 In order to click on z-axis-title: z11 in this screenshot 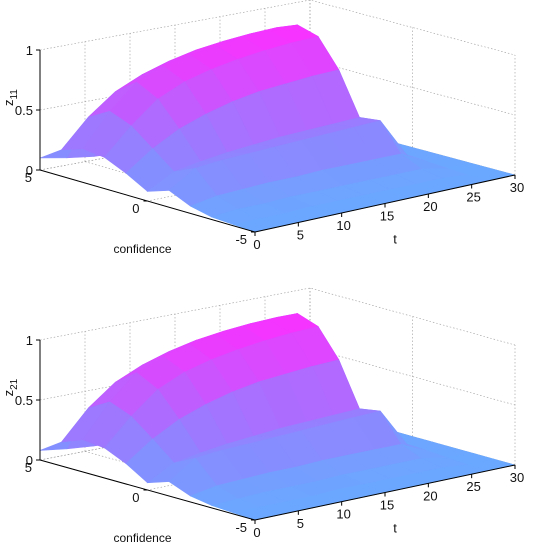, I will do `click(10, 97)`.